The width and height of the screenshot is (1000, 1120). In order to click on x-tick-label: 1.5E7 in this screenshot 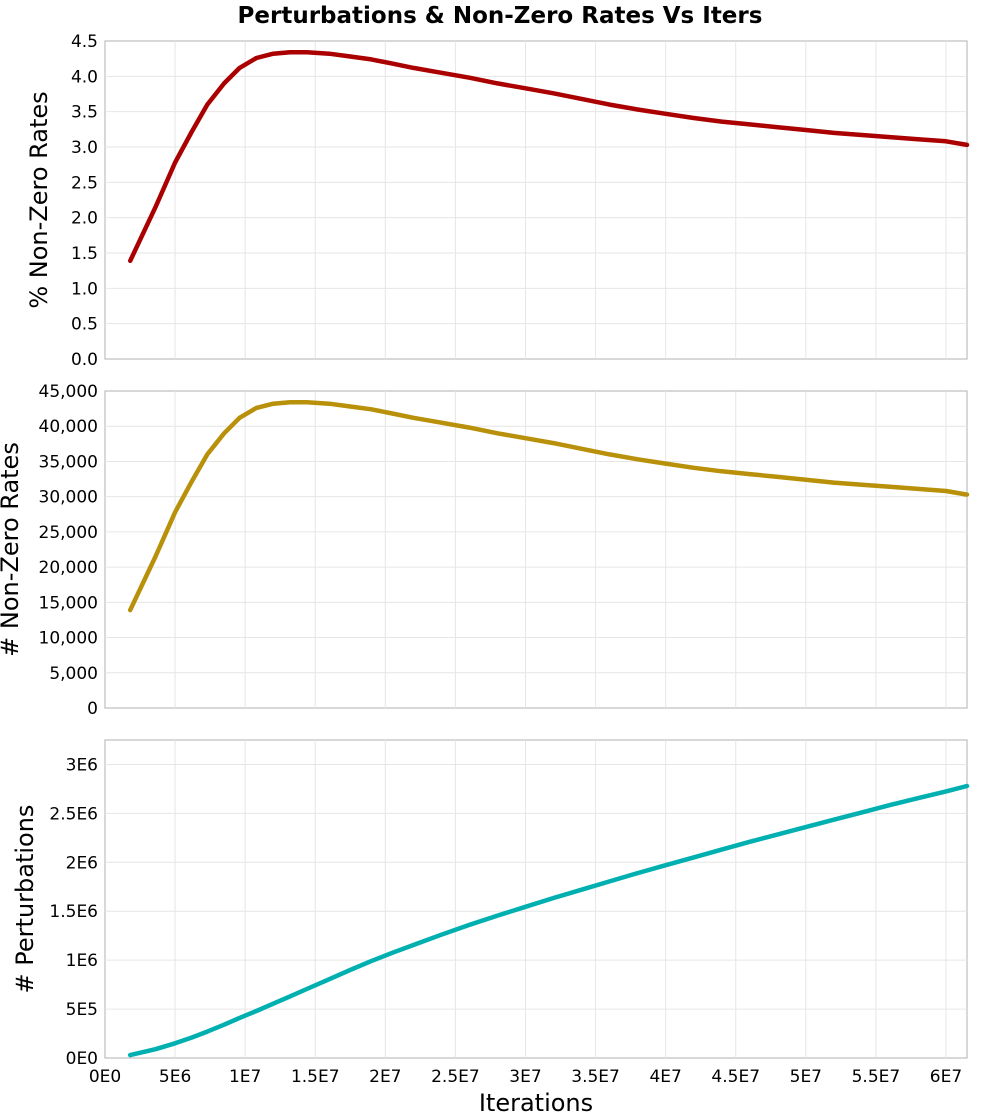, I will do `click(315, 1077)`.